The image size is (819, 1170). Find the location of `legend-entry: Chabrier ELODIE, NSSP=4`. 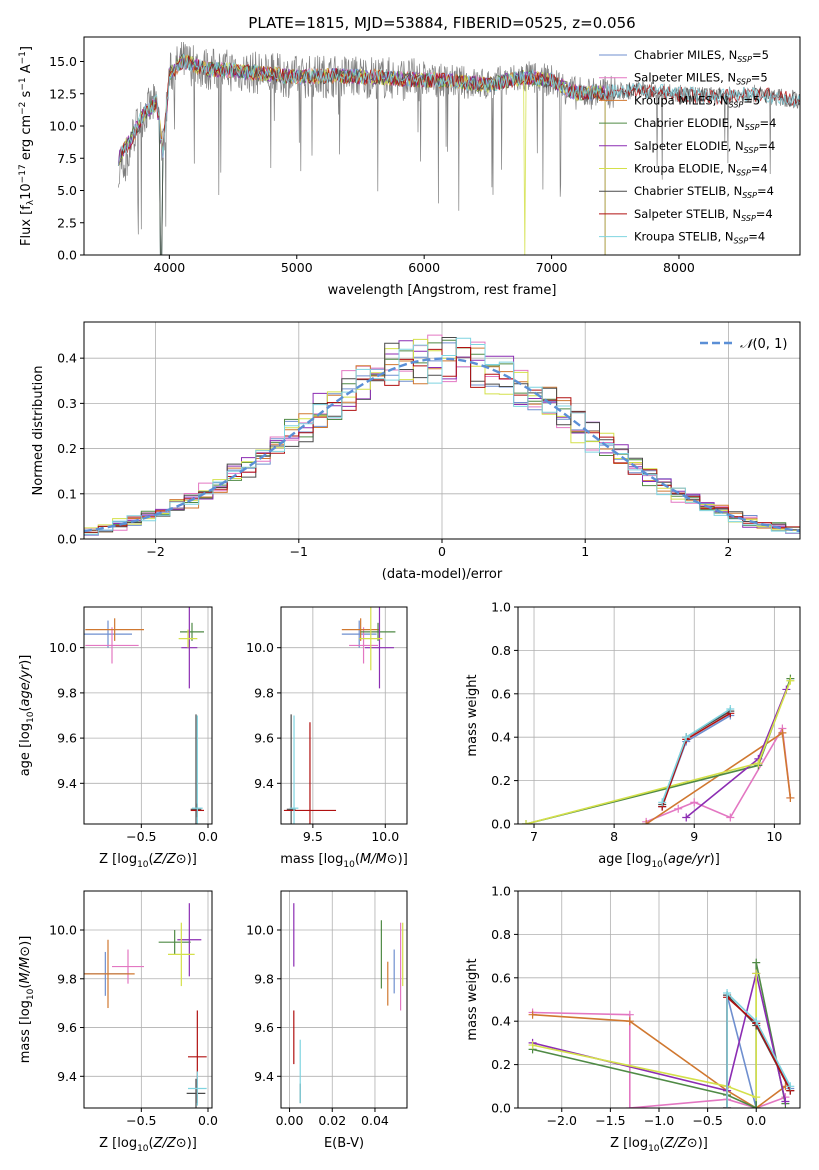

legend-entry: Chabrier ELODIE, NSSP=4 is located at coordinates (705, 124).